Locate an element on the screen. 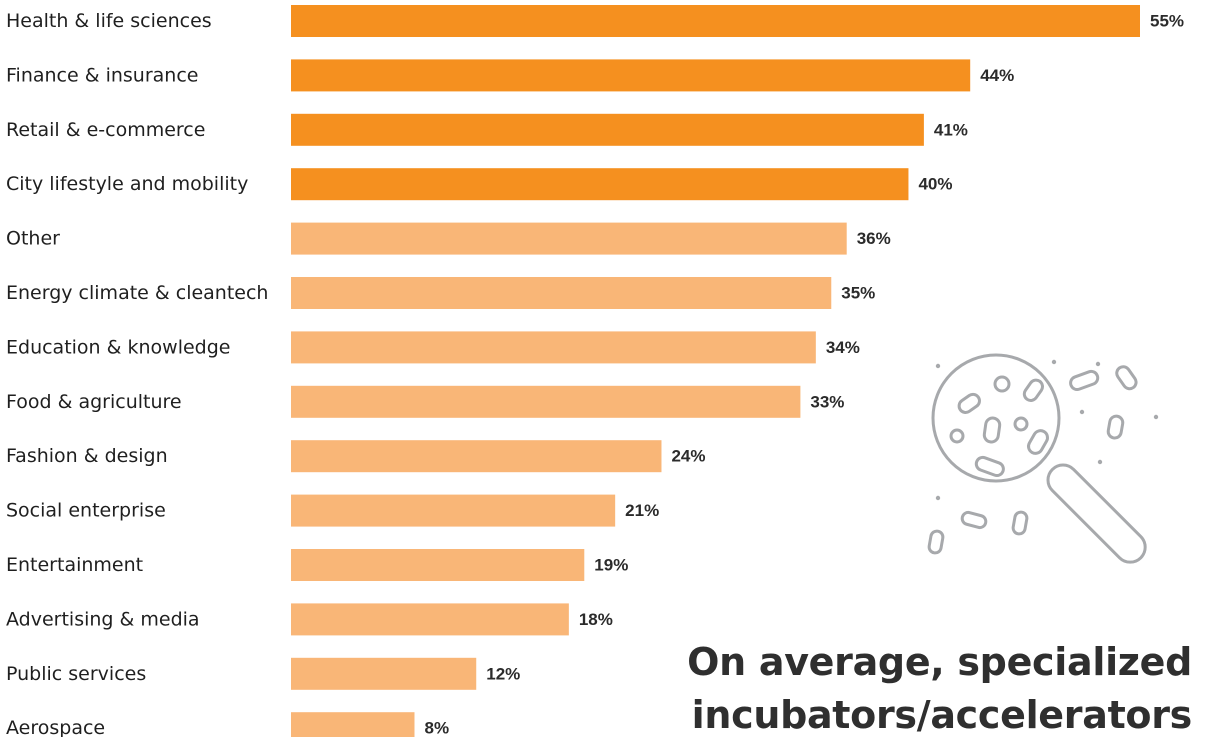 This screenshot has width=1208, height=742. value-label: 36% is located at coordinates (874, 238).